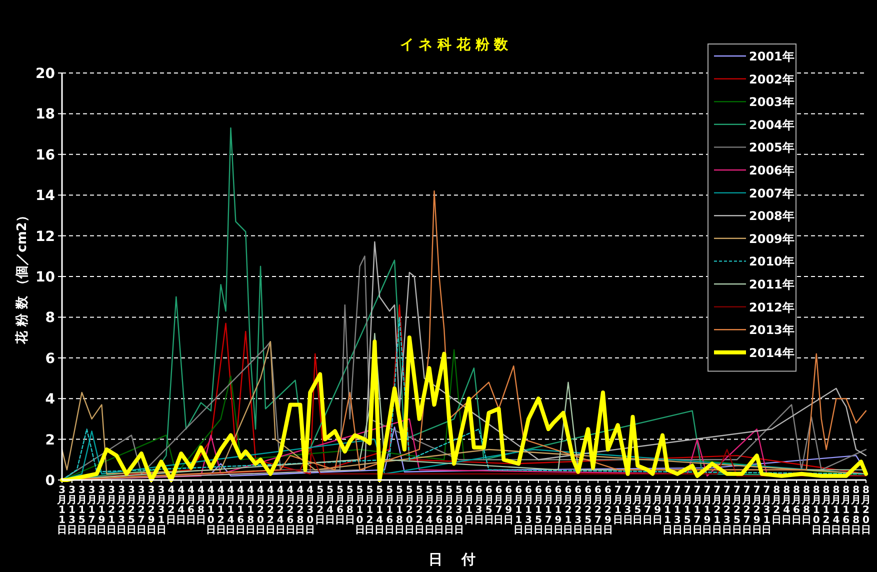  Describe the element at coordinates (597, 510) in the screenshot. I see `x-tick-label: 6月27日` at that location.